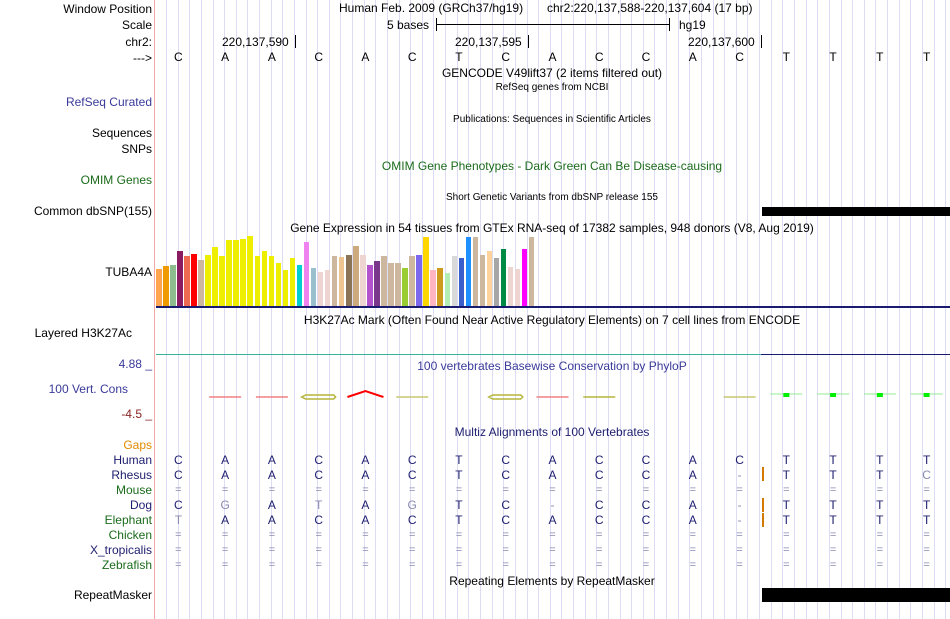 The height and width of the screenshot is (619, 950). What do you see at coordinates (131, 475) in the screenshot?
I see `species-label-rhesus: Rhesus` at bounding box center [131, 475].